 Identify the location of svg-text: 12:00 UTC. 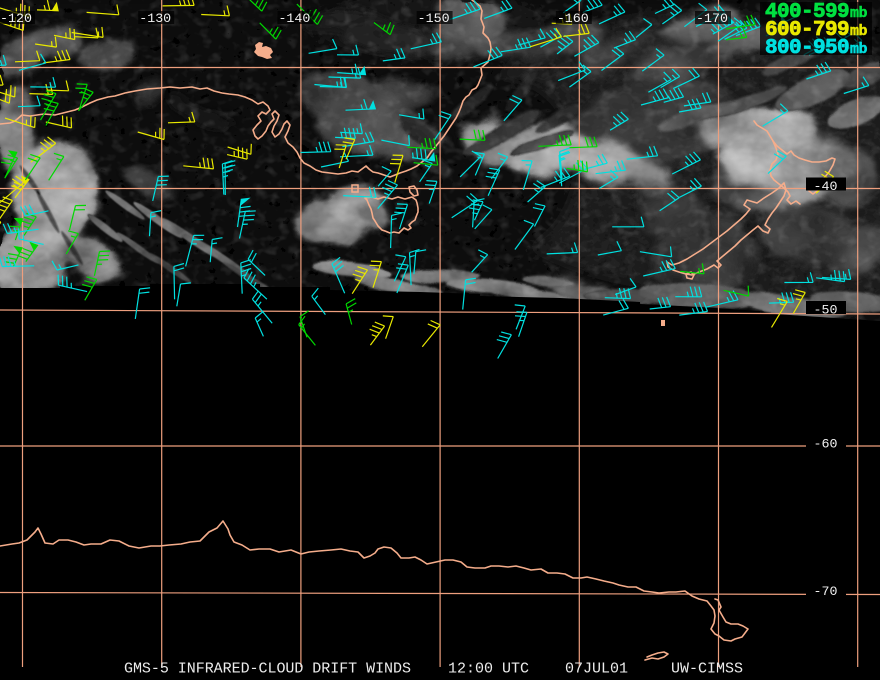
(488, 669).